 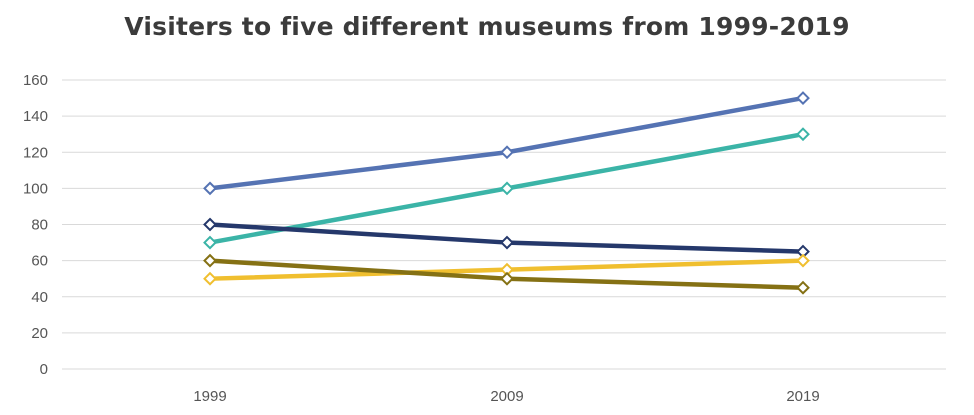 I want to click on y-tick-label: 120, so click(x=35, y=152).